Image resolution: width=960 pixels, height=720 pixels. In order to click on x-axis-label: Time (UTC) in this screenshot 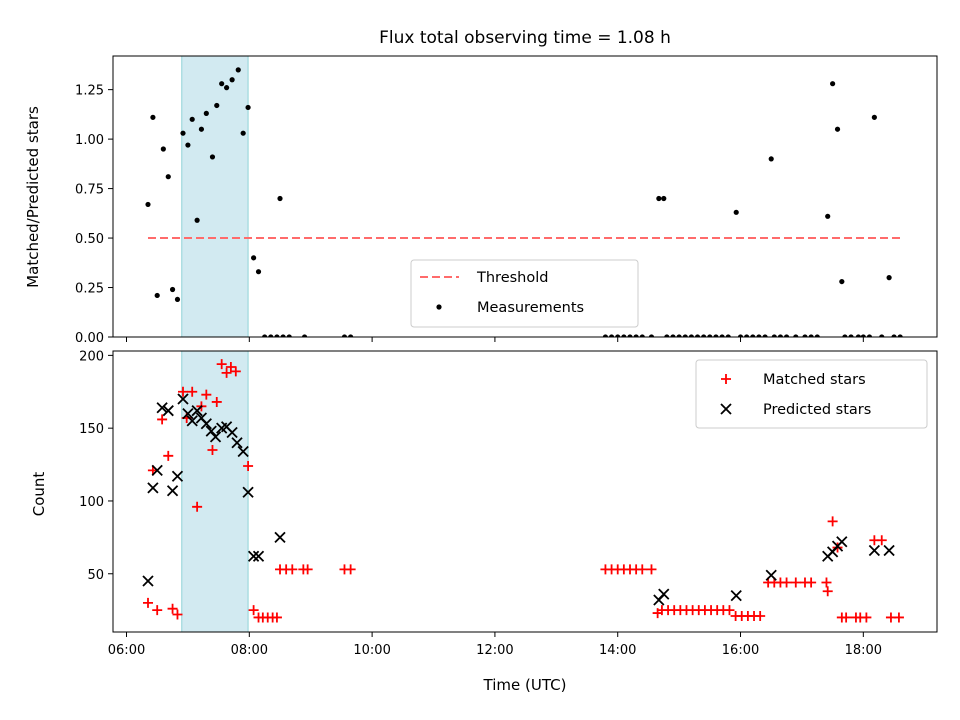, I will do `click(525, 685)`.